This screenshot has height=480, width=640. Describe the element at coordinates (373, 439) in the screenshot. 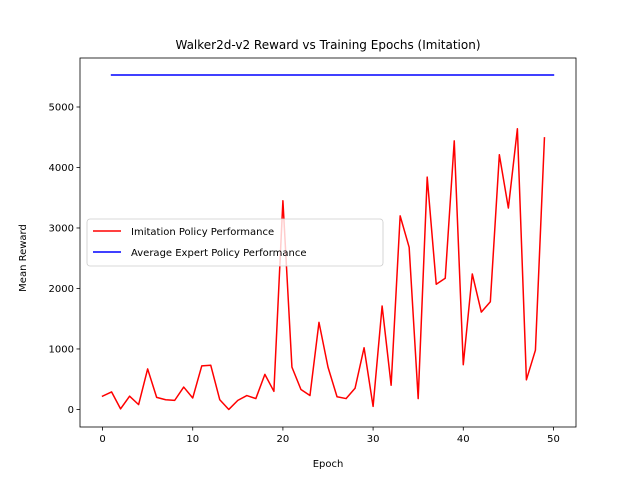

I see `x-tick-label-30: 30` at that location.